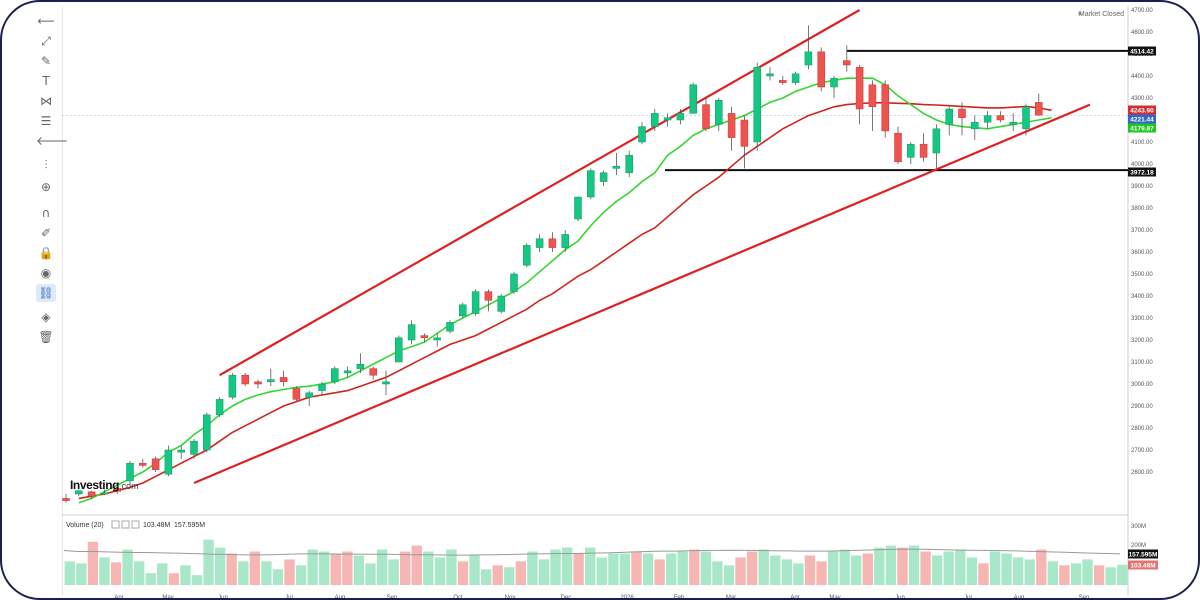 This screenshot has height=600, width=1200. What do you see at coordinates (46, 253) in the screenshot?
I see `lock-icon: 🔒` at bounding box center [46, 253].